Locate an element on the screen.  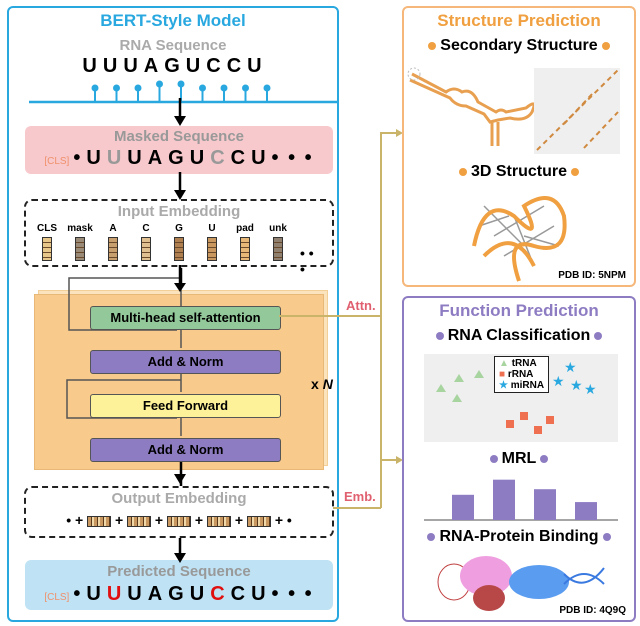
secondary-structure-image is located at coordinates (471, 106).